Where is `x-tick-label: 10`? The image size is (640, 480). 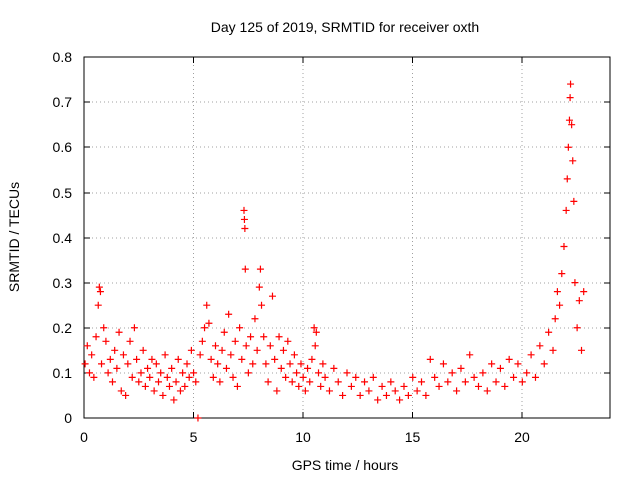 x-tick-label: 10 is located at coordinates (303, 437).